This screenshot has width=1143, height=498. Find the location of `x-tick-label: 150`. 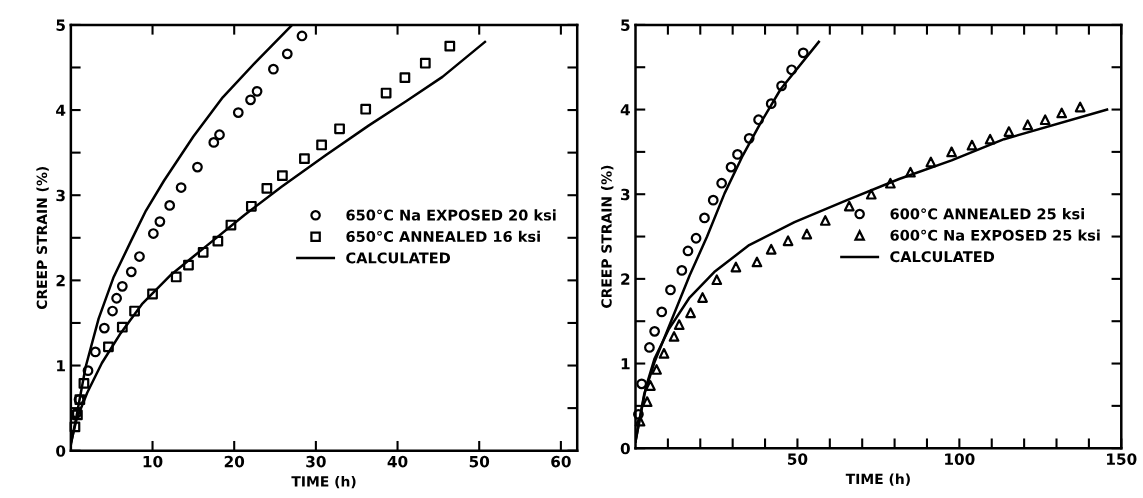

x-tick-label: 150 is located at coordinates (1122, 459).